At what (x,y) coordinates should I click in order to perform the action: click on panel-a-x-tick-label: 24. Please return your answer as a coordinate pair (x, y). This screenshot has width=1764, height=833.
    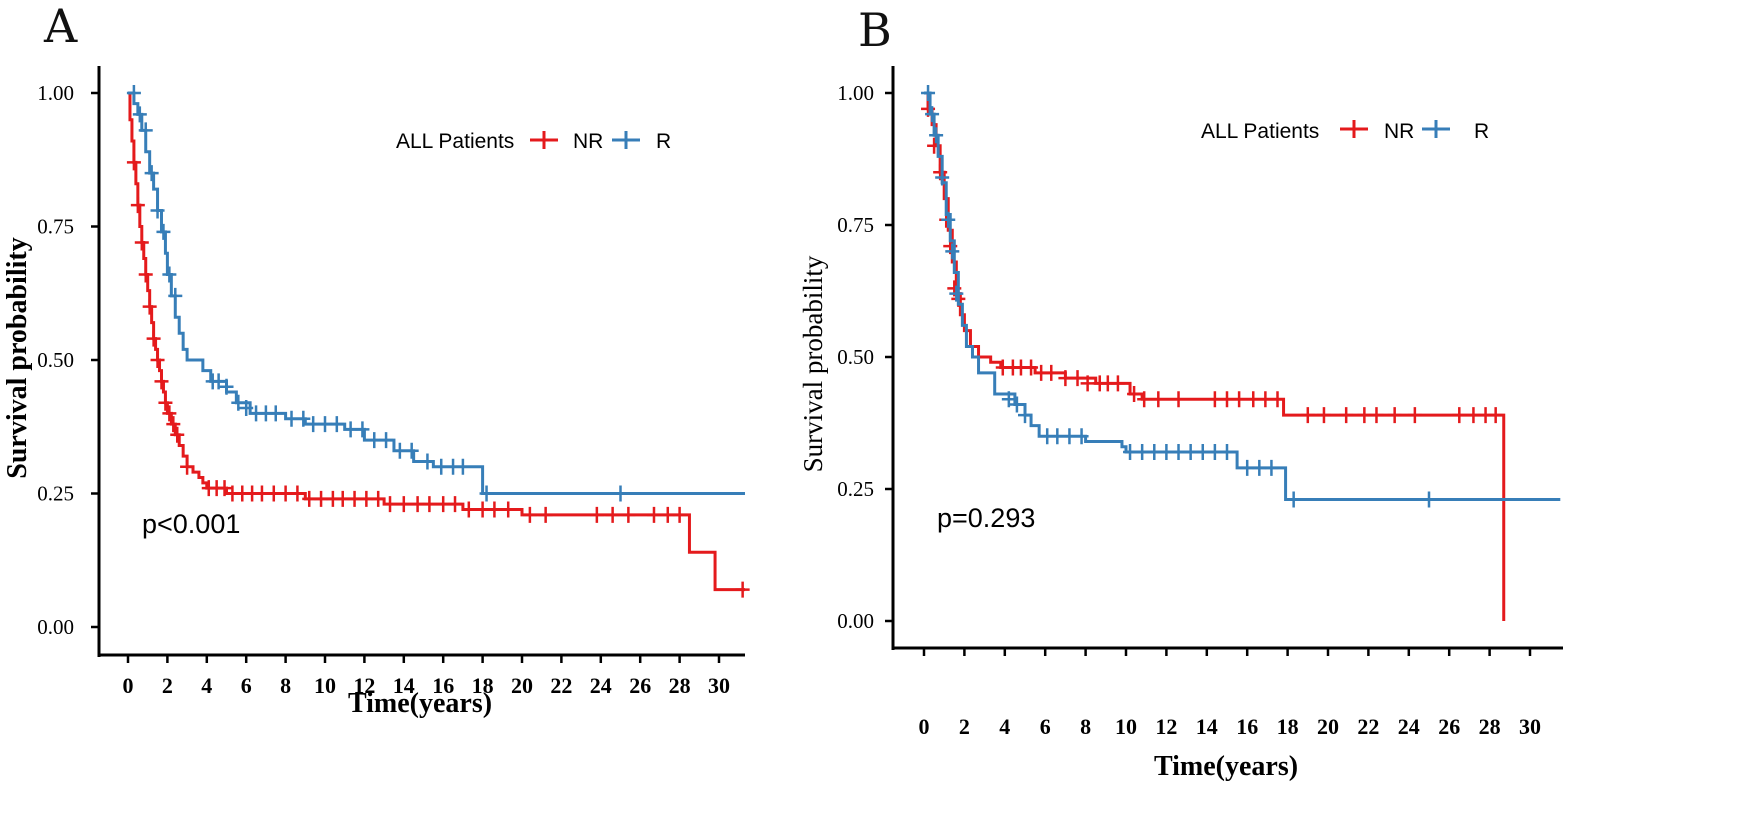
    Looking at the image, I should click on (601, 685).